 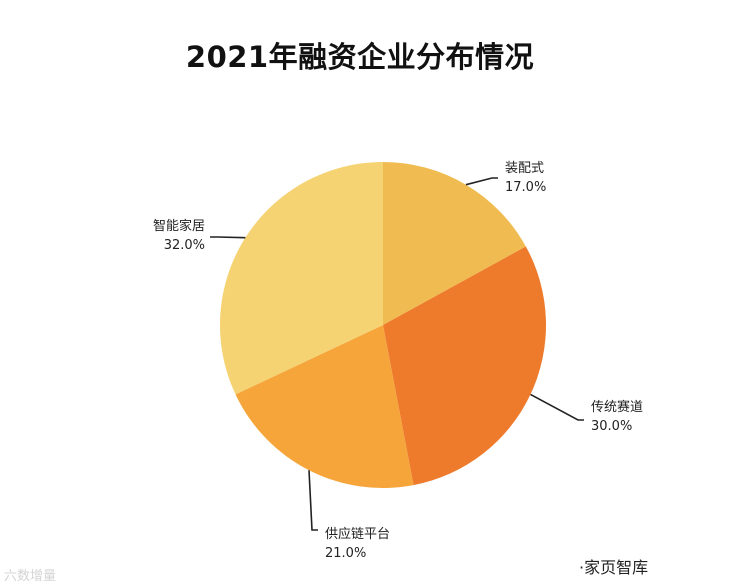 I want to click on slice-value-label: 30.0%, so click(x=611, y=426).